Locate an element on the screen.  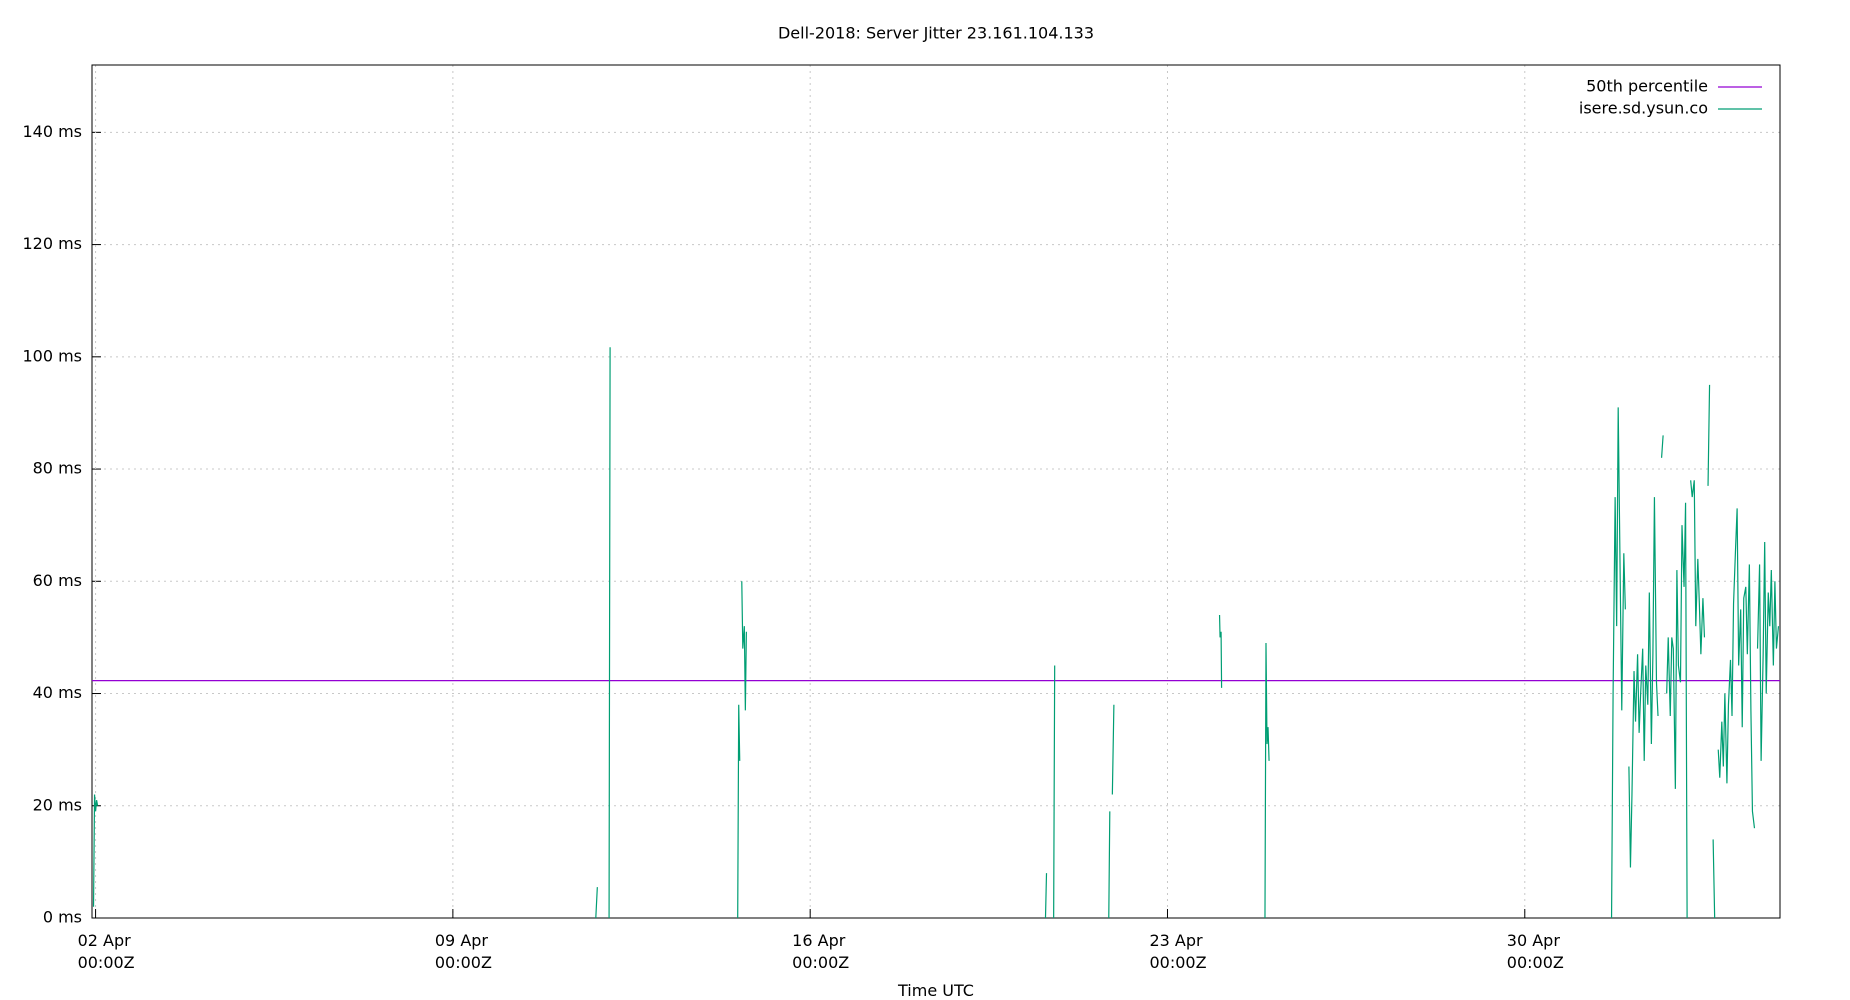
x-tick-label: 30 Apr 00:00Z is located at coordinates (1535, 951).